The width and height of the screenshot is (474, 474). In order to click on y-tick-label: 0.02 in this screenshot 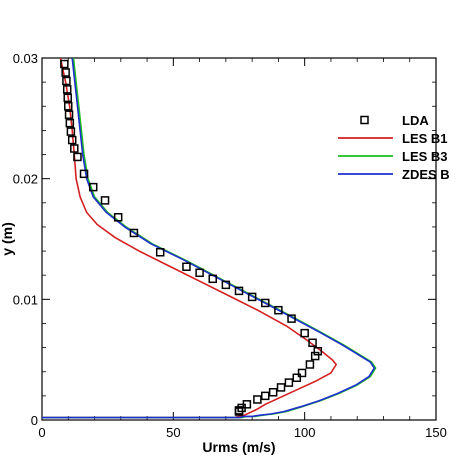, I will do `click(25, 179)`.